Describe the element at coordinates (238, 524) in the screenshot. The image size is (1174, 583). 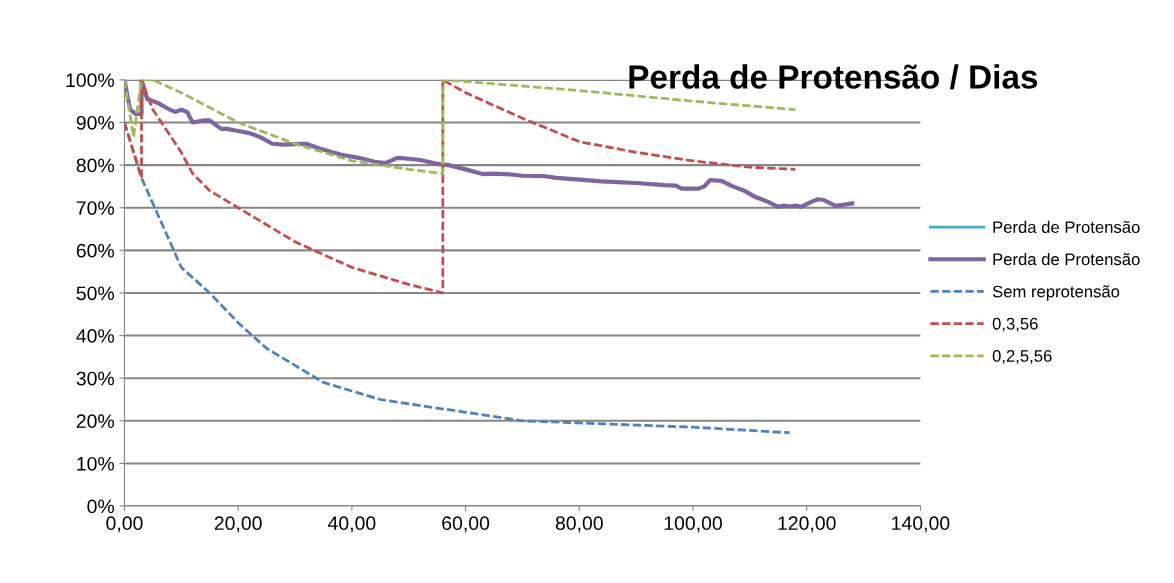
I see `x-tick-label: 20,00` at that location.